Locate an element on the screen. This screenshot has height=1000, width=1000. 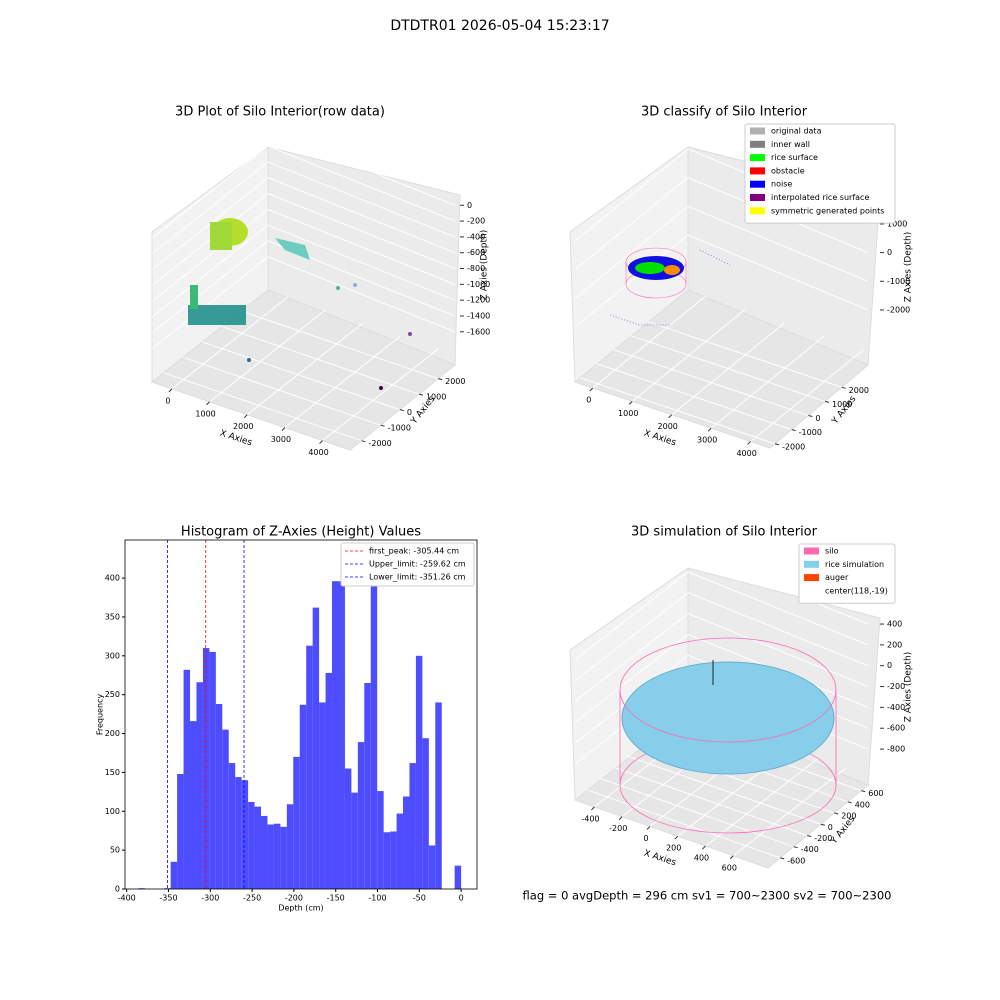
z-tick-label: -1000 is located at coordinates (478, 284).